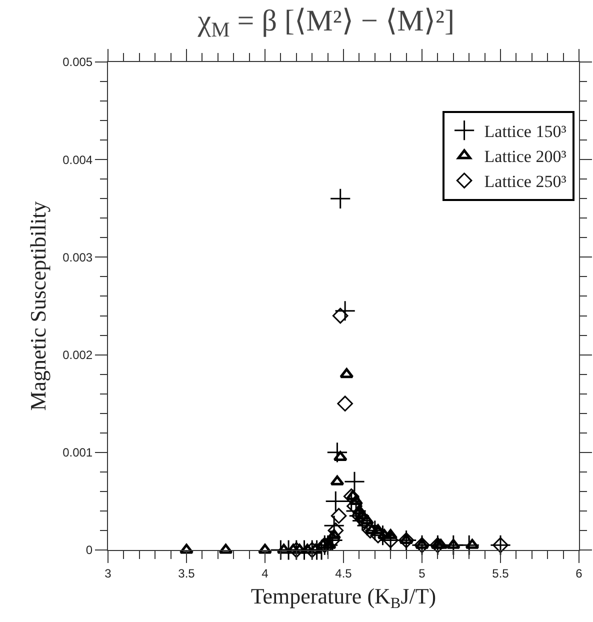 The image size is (593, 622). I want to click on y-tick-label: 0.001, so click(77, 453).